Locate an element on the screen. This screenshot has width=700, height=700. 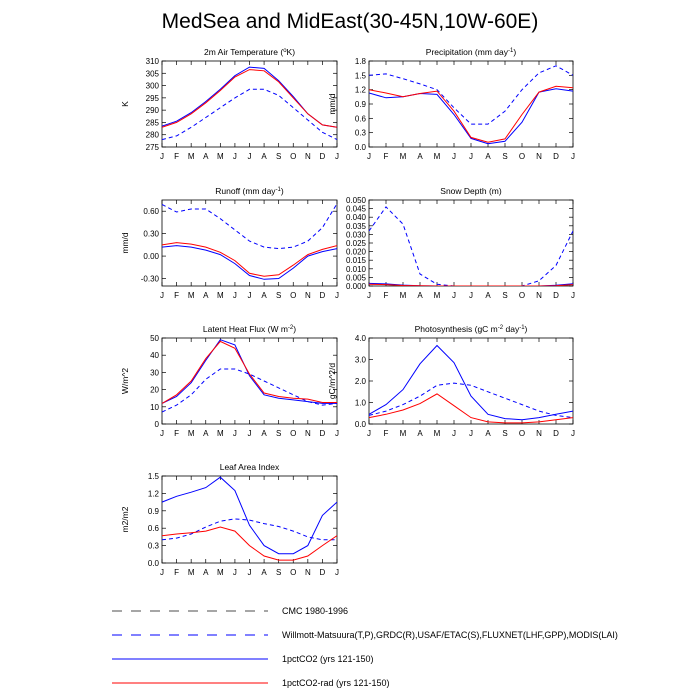
y-tick-label: 3.0 is located at coordinates (361, 360).